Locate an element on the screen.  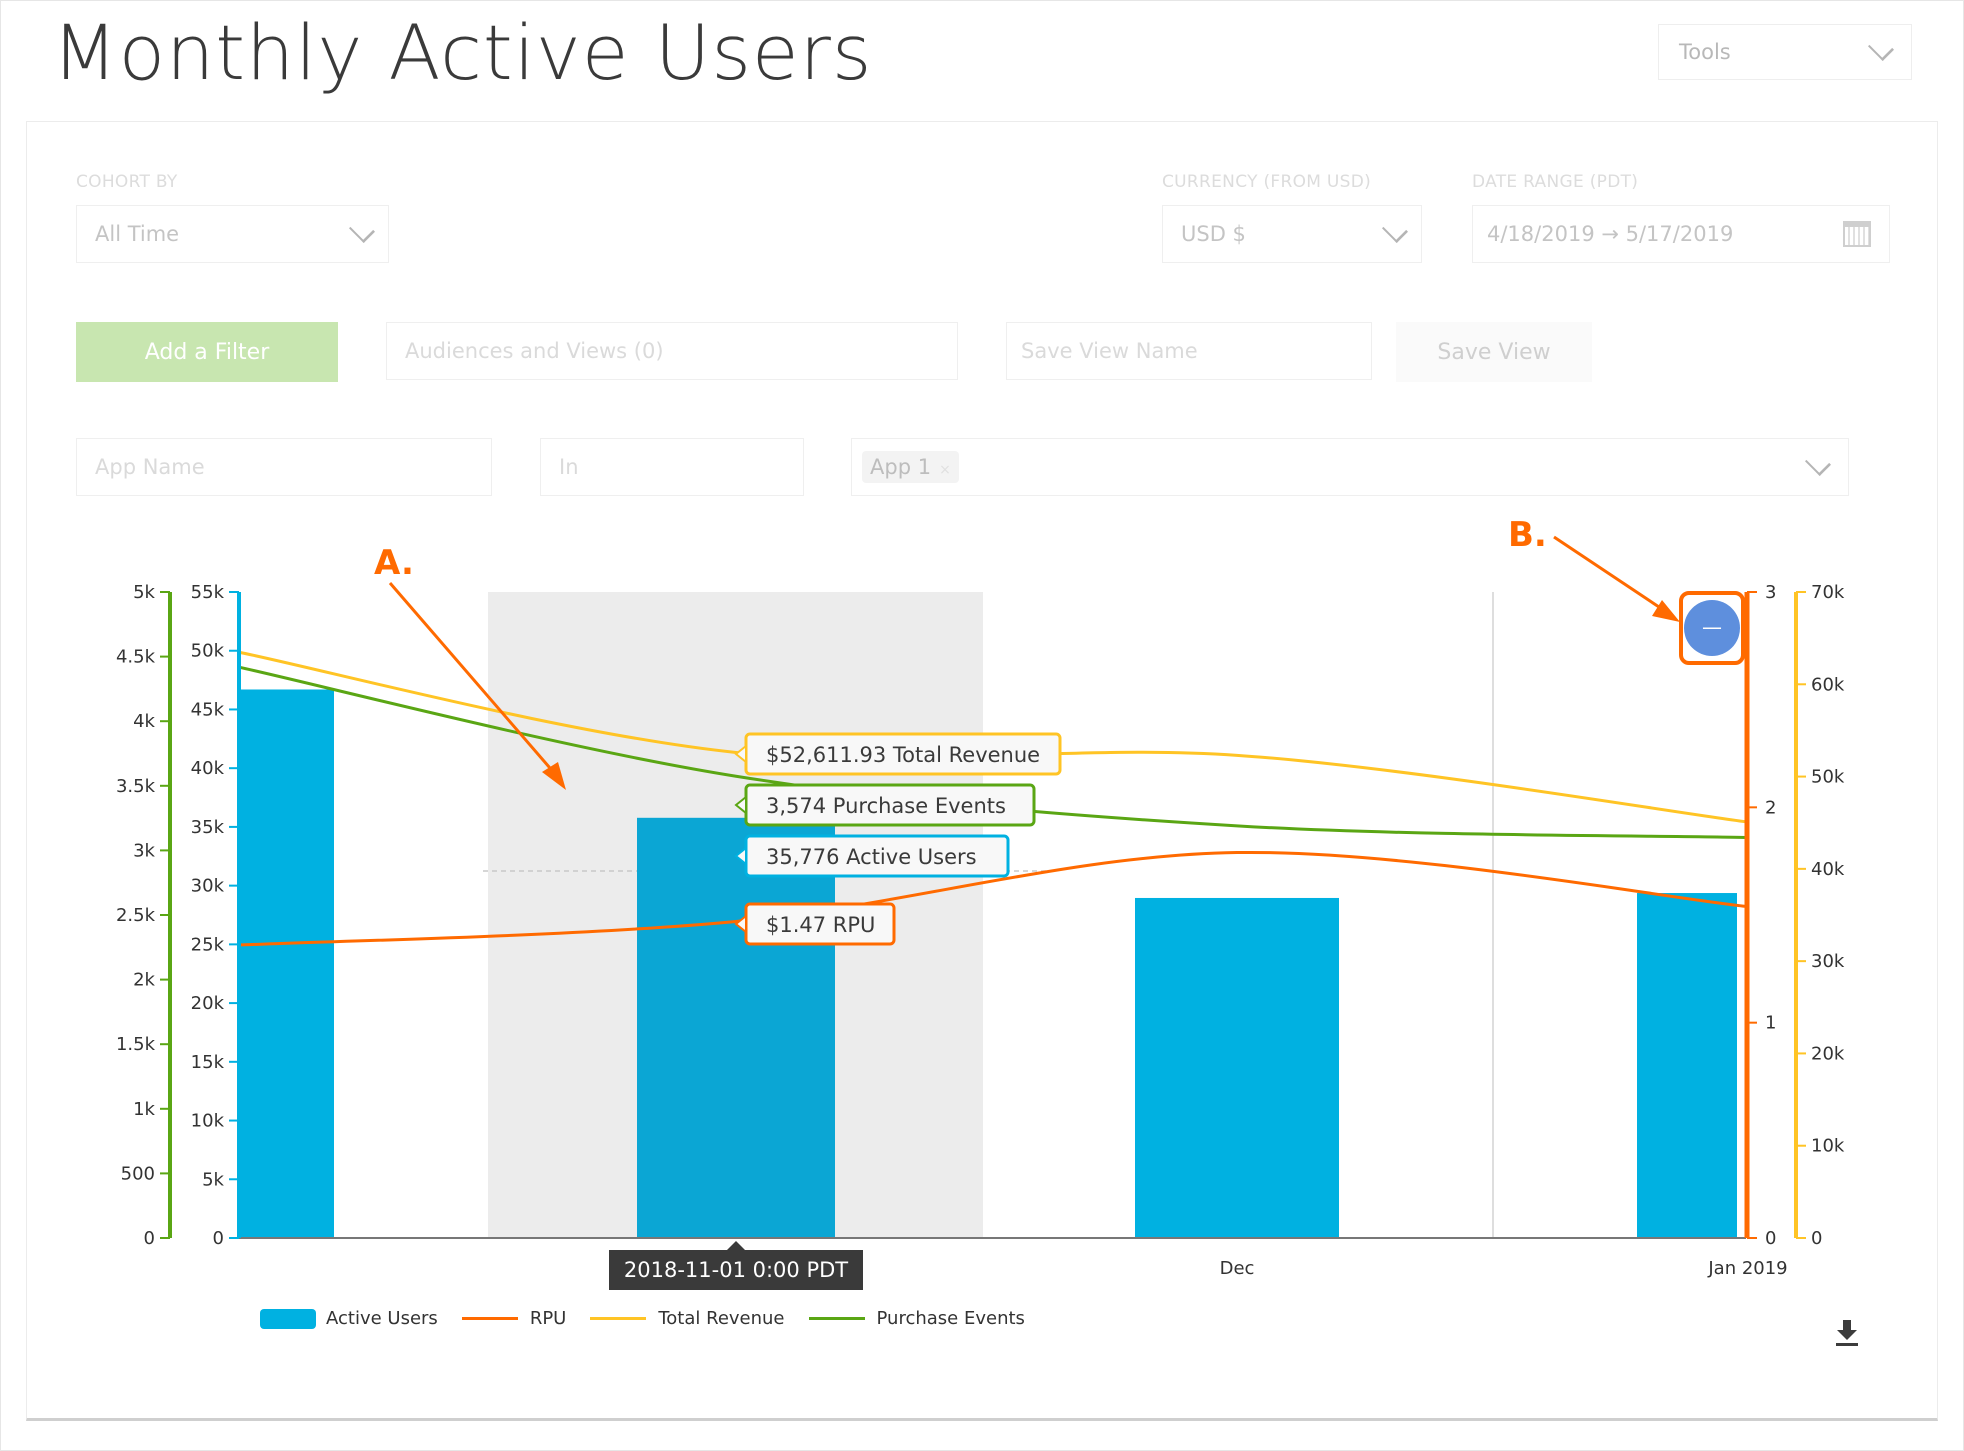
legend-item-purchase-events: Purchase Events is located at coordinates (916, 1318).